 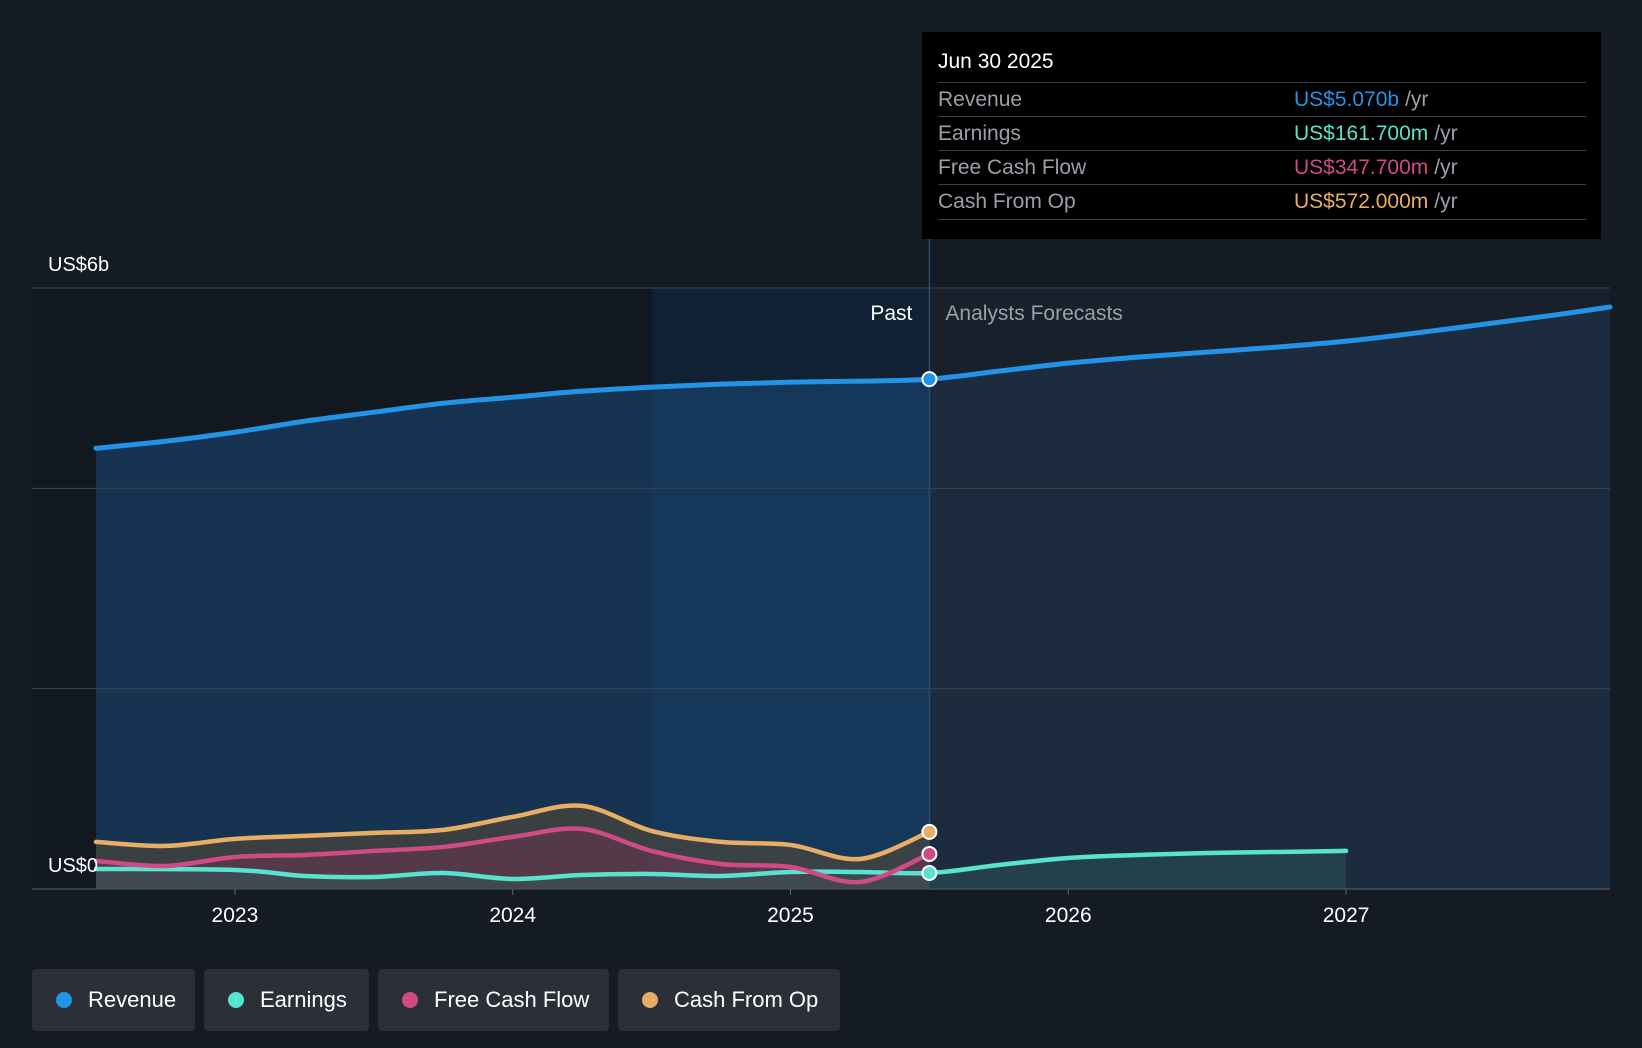 I want to click on legend-label: Earnings, so click(x=303, y=999).